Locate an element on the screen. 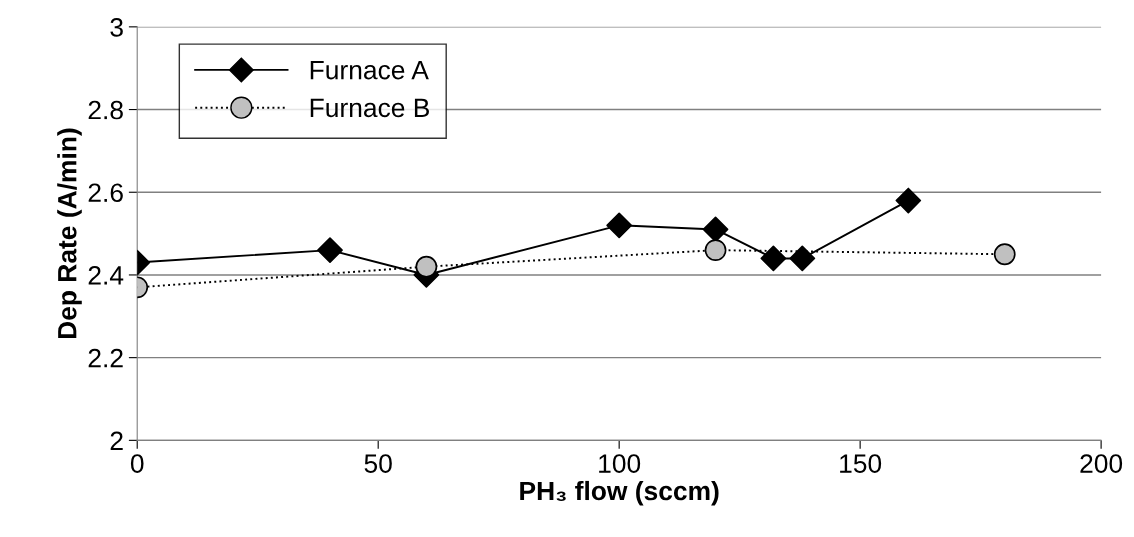 This screenshot has height=537, width=1134. y-tick-label: 2.2 is located at coordinates (105, 358).